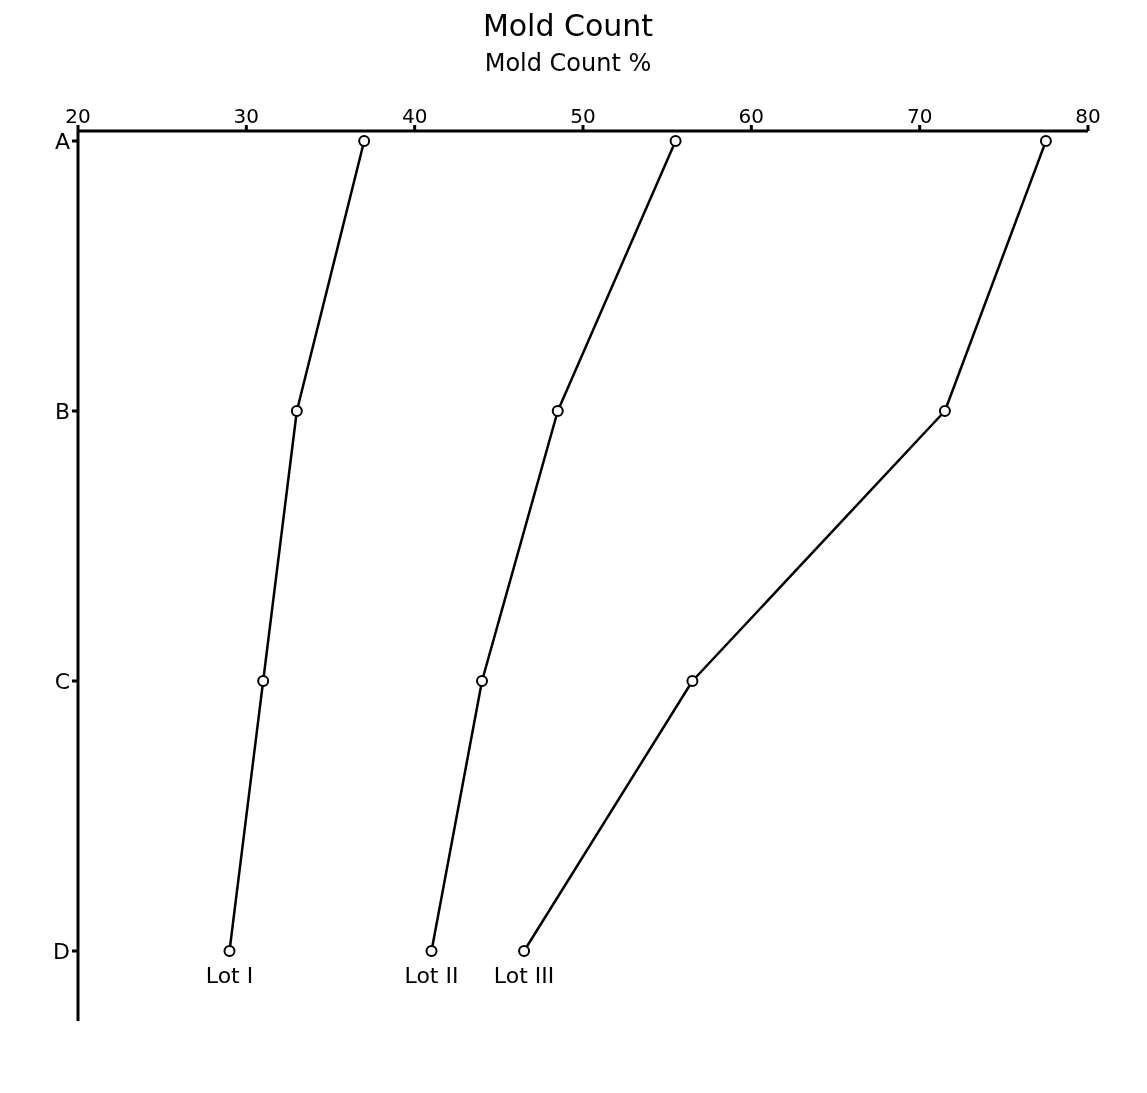  I want to click on y-tick-label: D, so click(61, 951).